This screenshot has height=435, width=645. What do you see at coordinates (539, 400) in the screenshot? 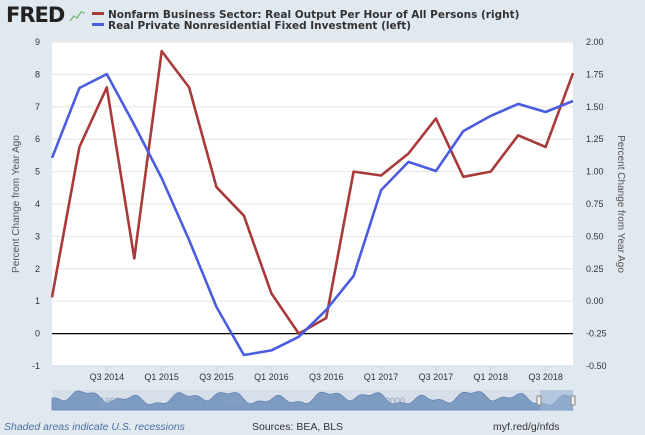
I see `navigator-handle-left` at bounding box center [539, 400].